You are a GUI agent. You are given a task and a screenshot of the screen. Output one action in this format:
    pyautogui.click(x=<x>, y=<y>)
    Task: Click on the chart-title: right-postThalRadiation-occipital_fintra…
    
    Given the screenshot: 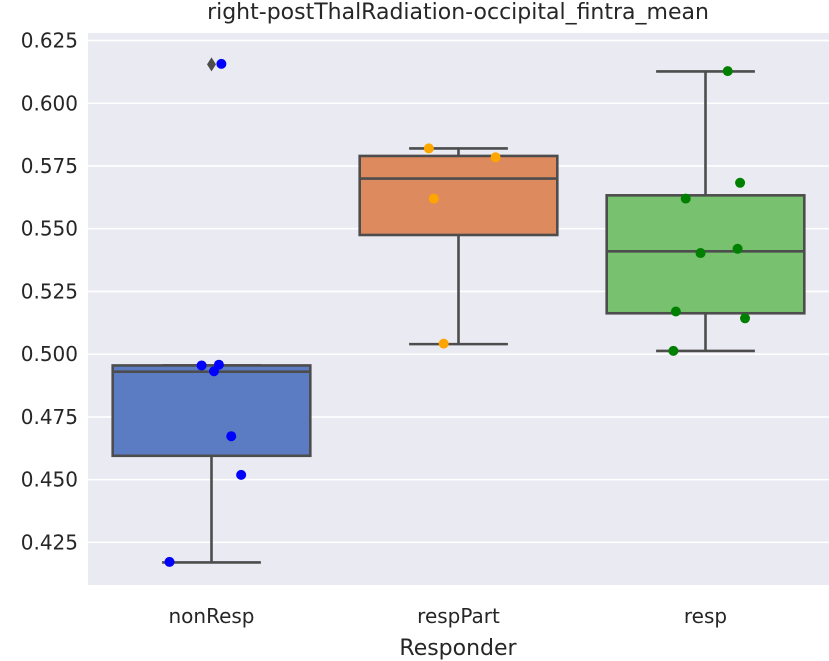 What is the action you would take?
    pyautogui.click(x=458, y=12)
    